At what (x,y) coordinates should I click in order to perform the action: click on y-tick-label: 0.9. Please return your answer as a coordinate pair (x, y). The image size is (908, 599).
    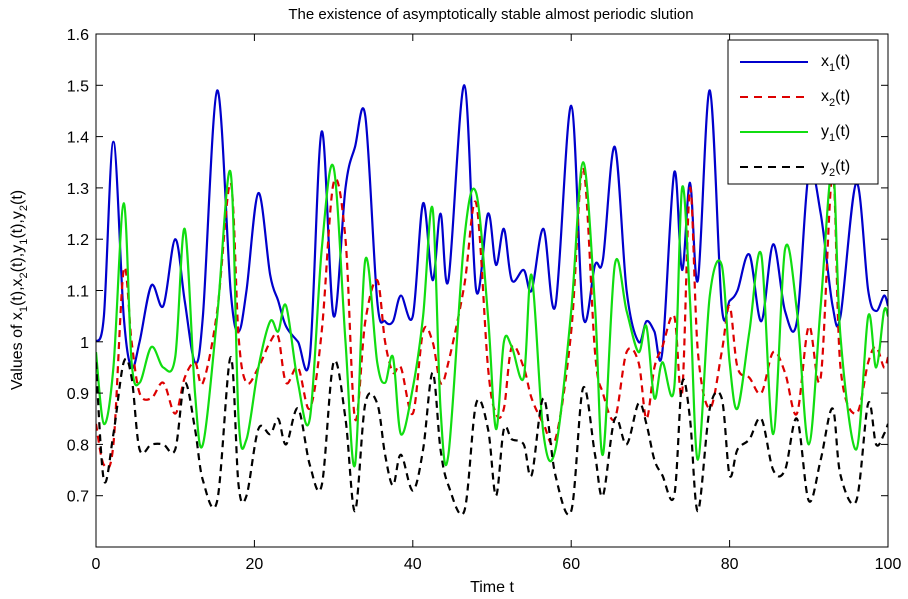
    Looking at the image, I should click on (78, 394).